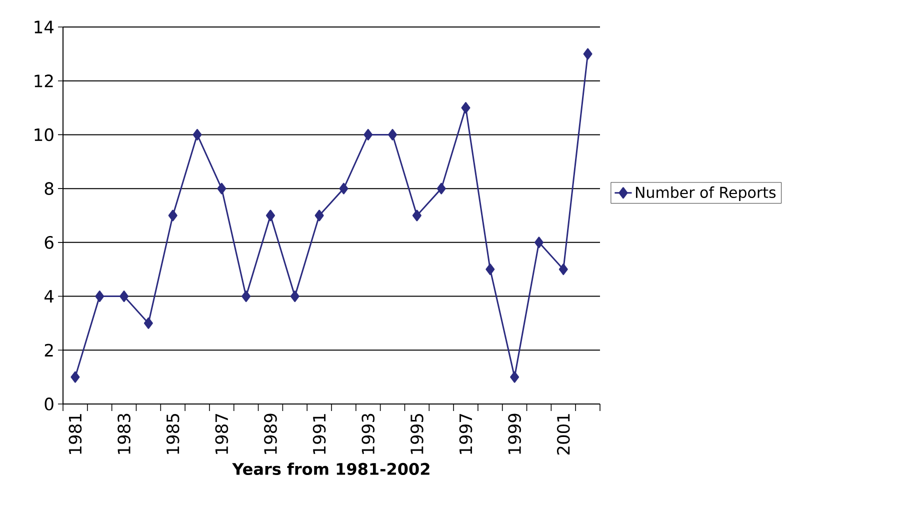  What do you see at coordinates (368, 434) in the screenshot?
I see `x-tick-label: 1993` at bounding box center [368, 434].